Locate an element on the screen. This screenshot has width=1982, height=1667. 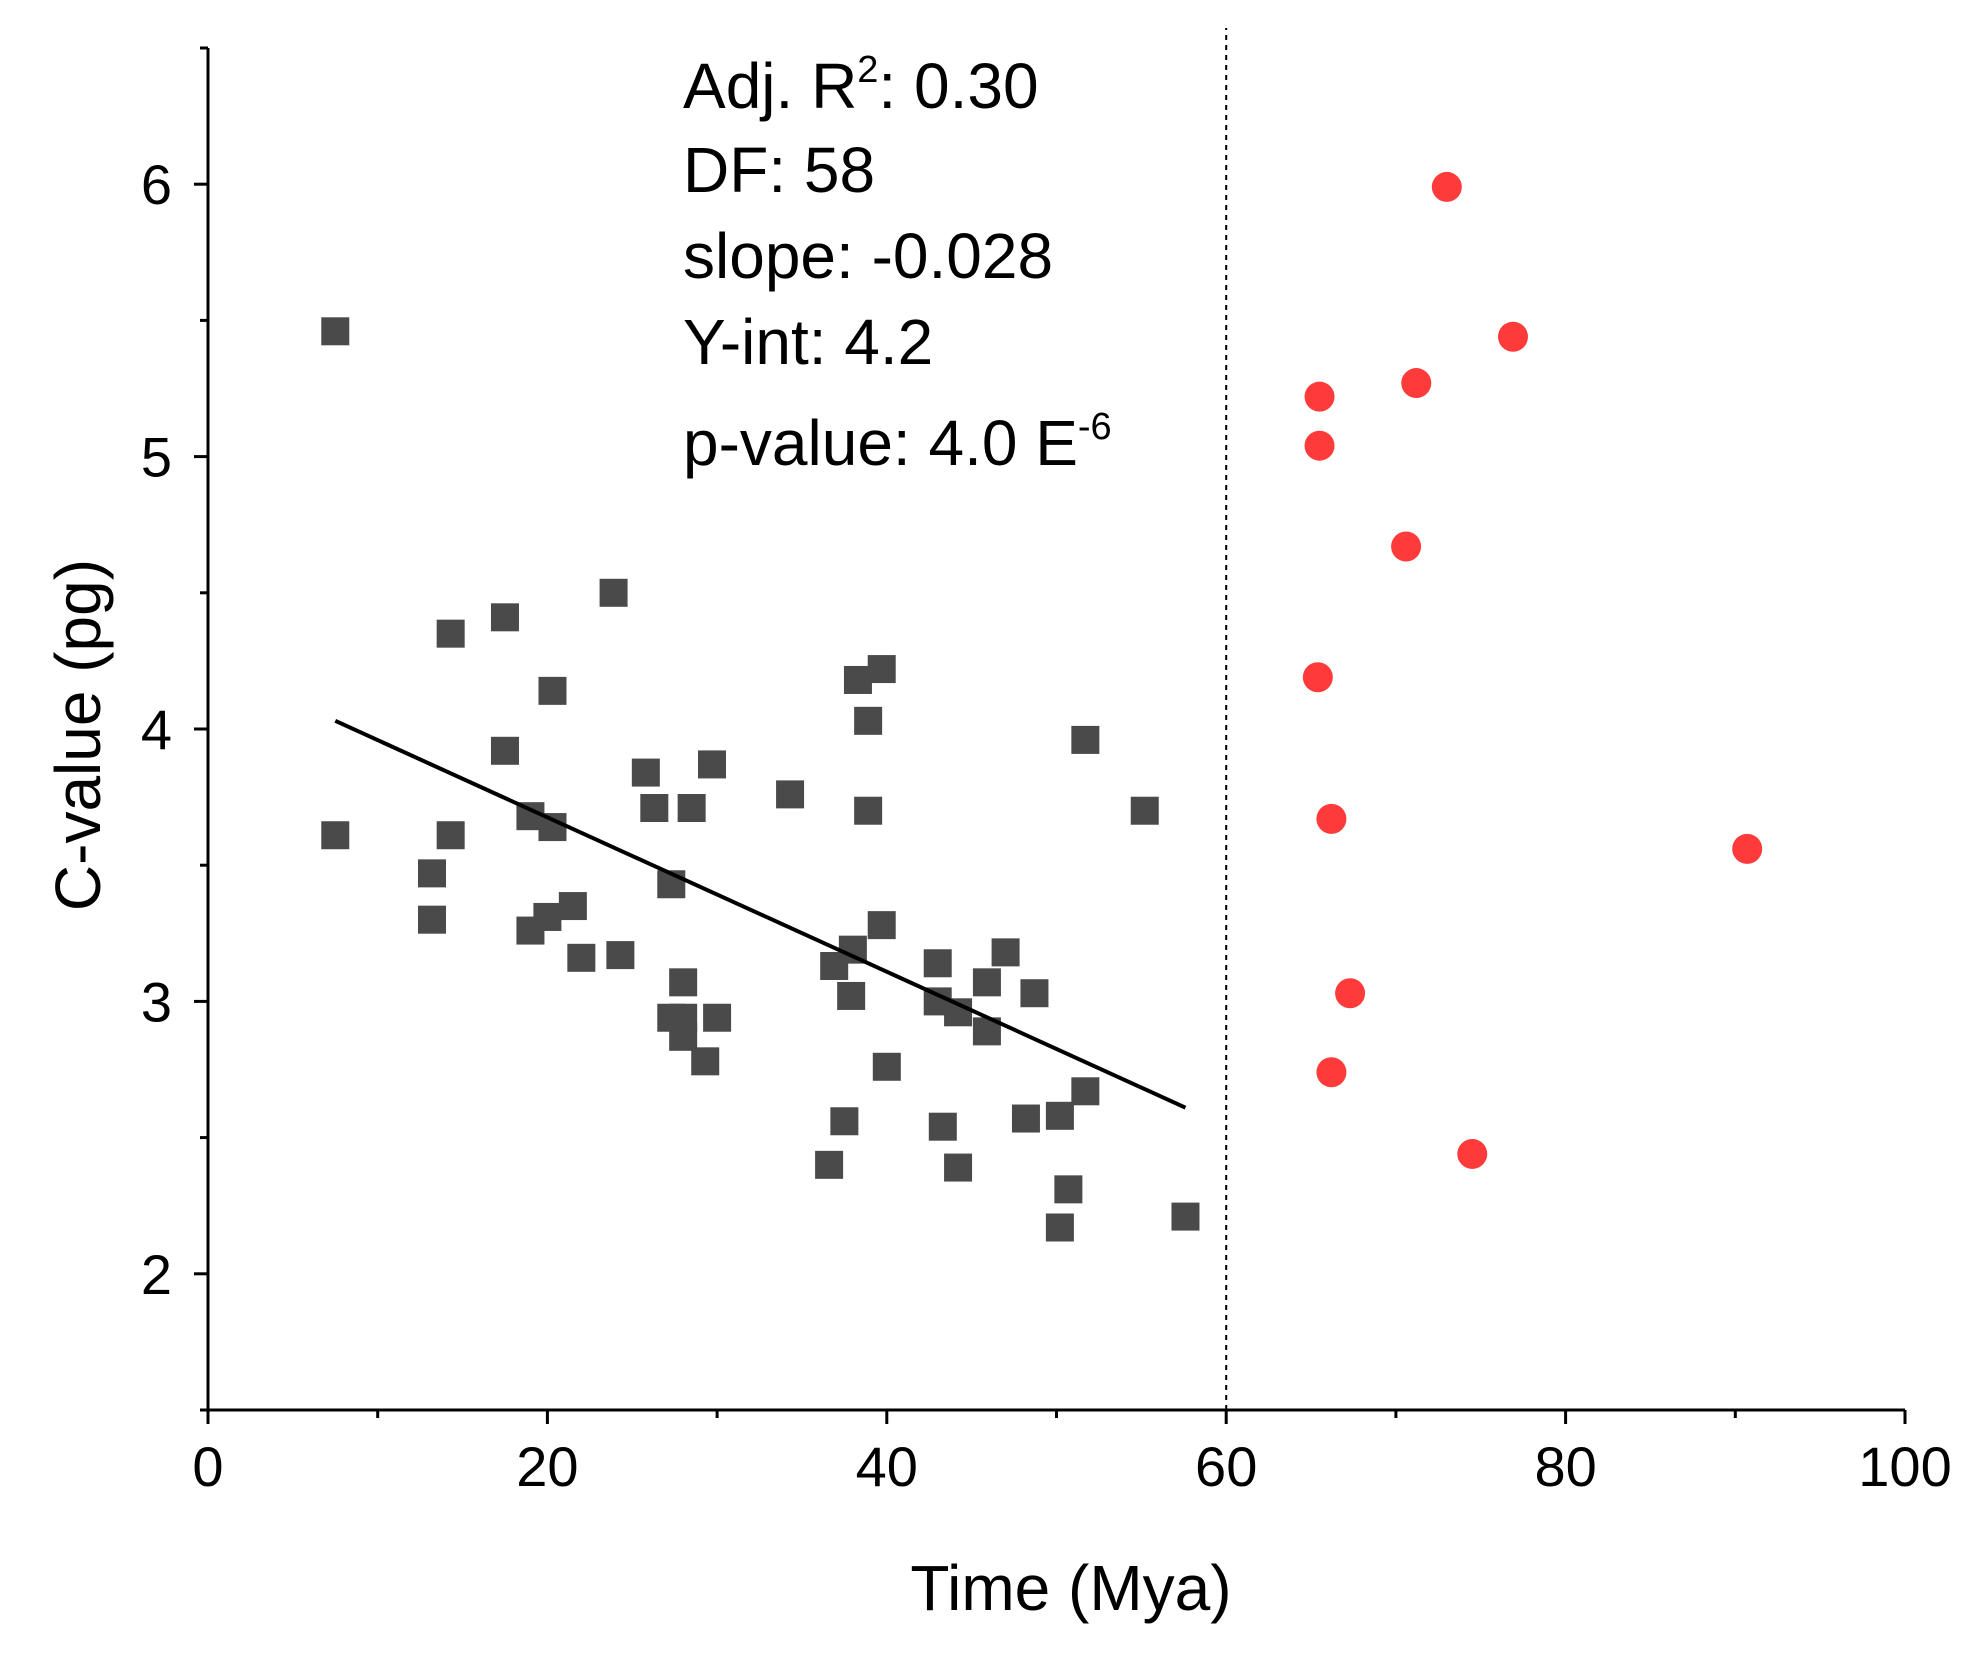
fit-line-layer is located at coordinates (760, 914).